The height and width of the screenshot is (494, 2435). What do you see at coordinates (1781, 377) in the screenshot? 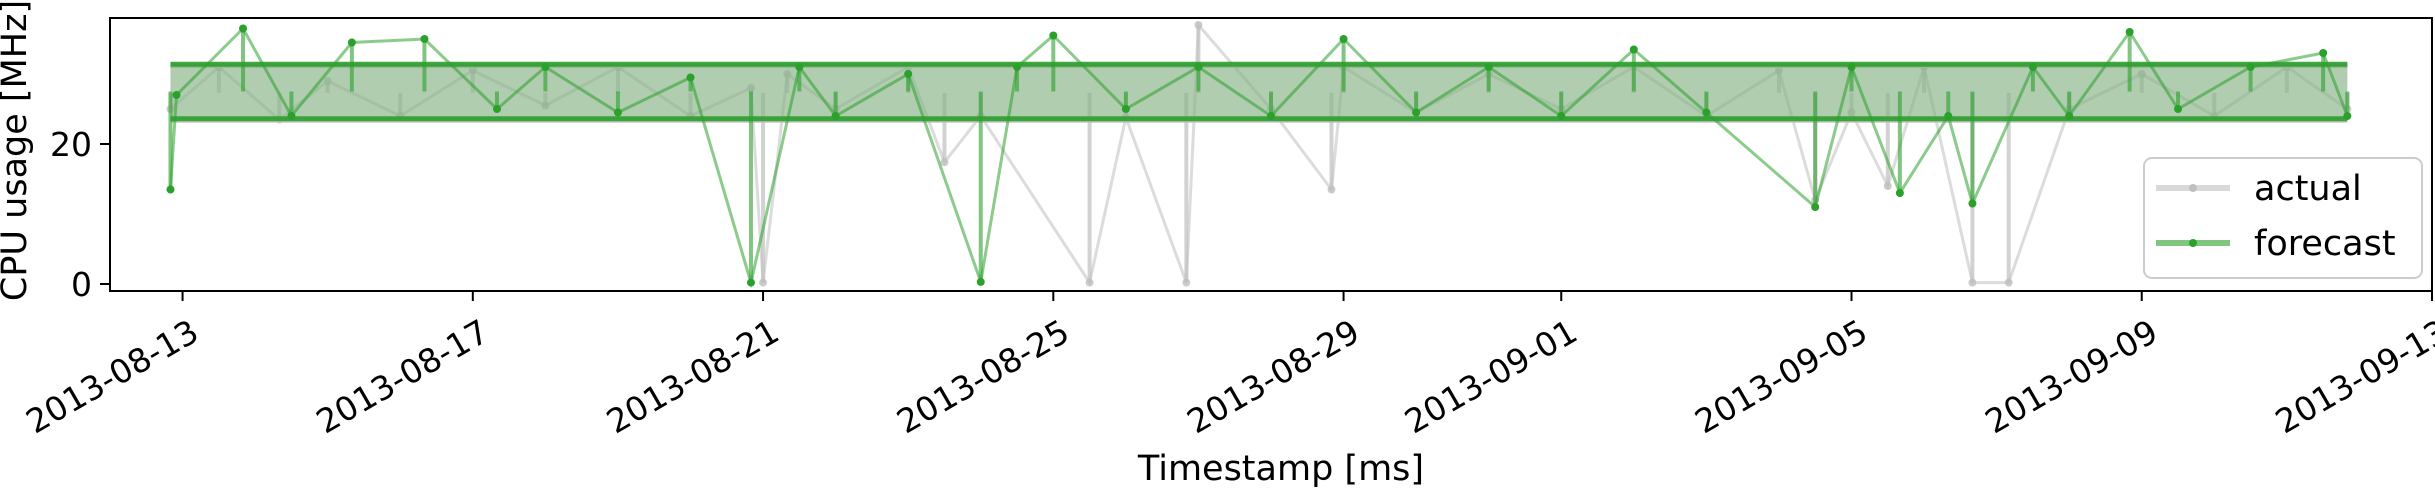
I see `x-tick-label: 2013-09-05` at bounding box center [1781, 377].